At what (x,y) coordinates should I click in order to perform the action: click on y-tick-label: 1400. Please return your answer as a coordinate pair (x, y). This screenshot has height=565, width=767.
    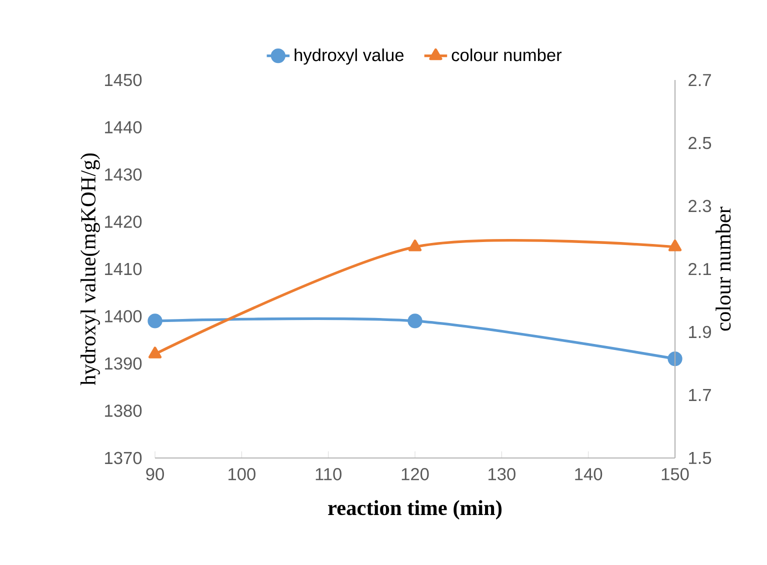
    Looking at the image, I should click on (123, 316).